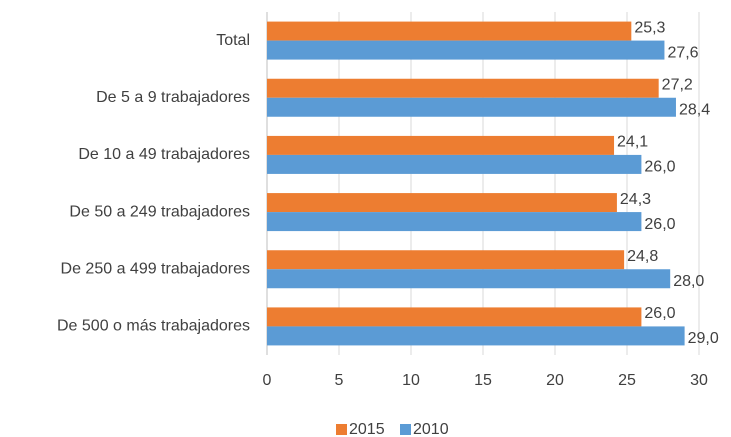  What do you see at coordinates (411, 380) in the screenshot?
I see `x-tick-label: 10` at bounding box center [411, 380].